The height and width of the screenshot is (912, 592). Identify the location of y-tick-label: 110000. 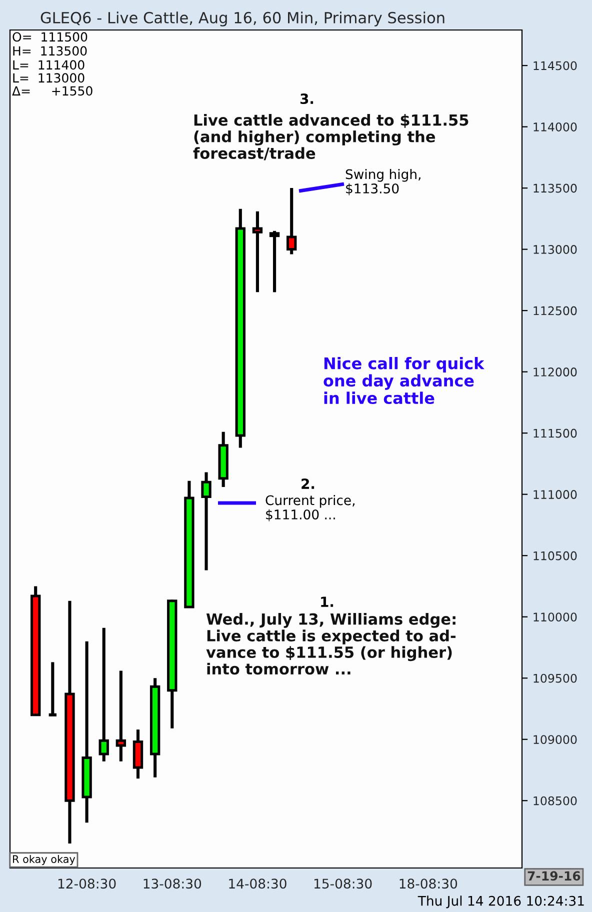
(555, 617).